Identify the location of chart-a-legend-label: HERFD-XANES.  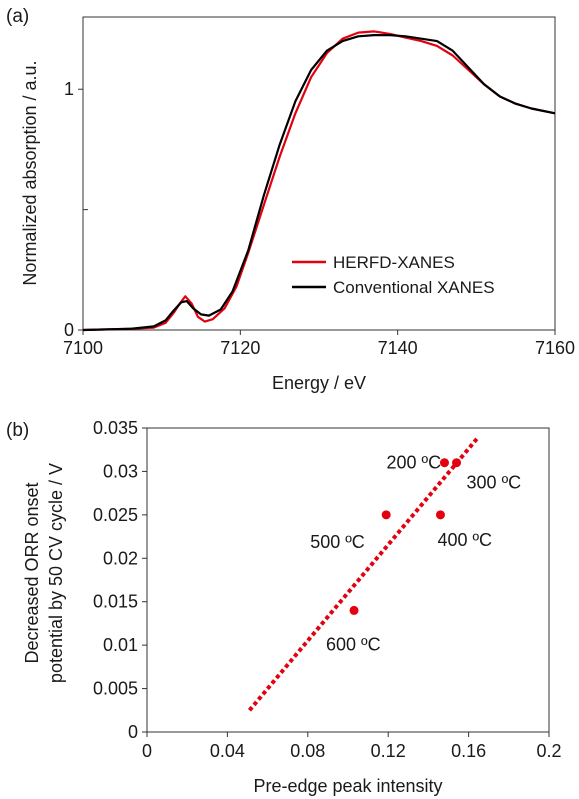
(394, 262).